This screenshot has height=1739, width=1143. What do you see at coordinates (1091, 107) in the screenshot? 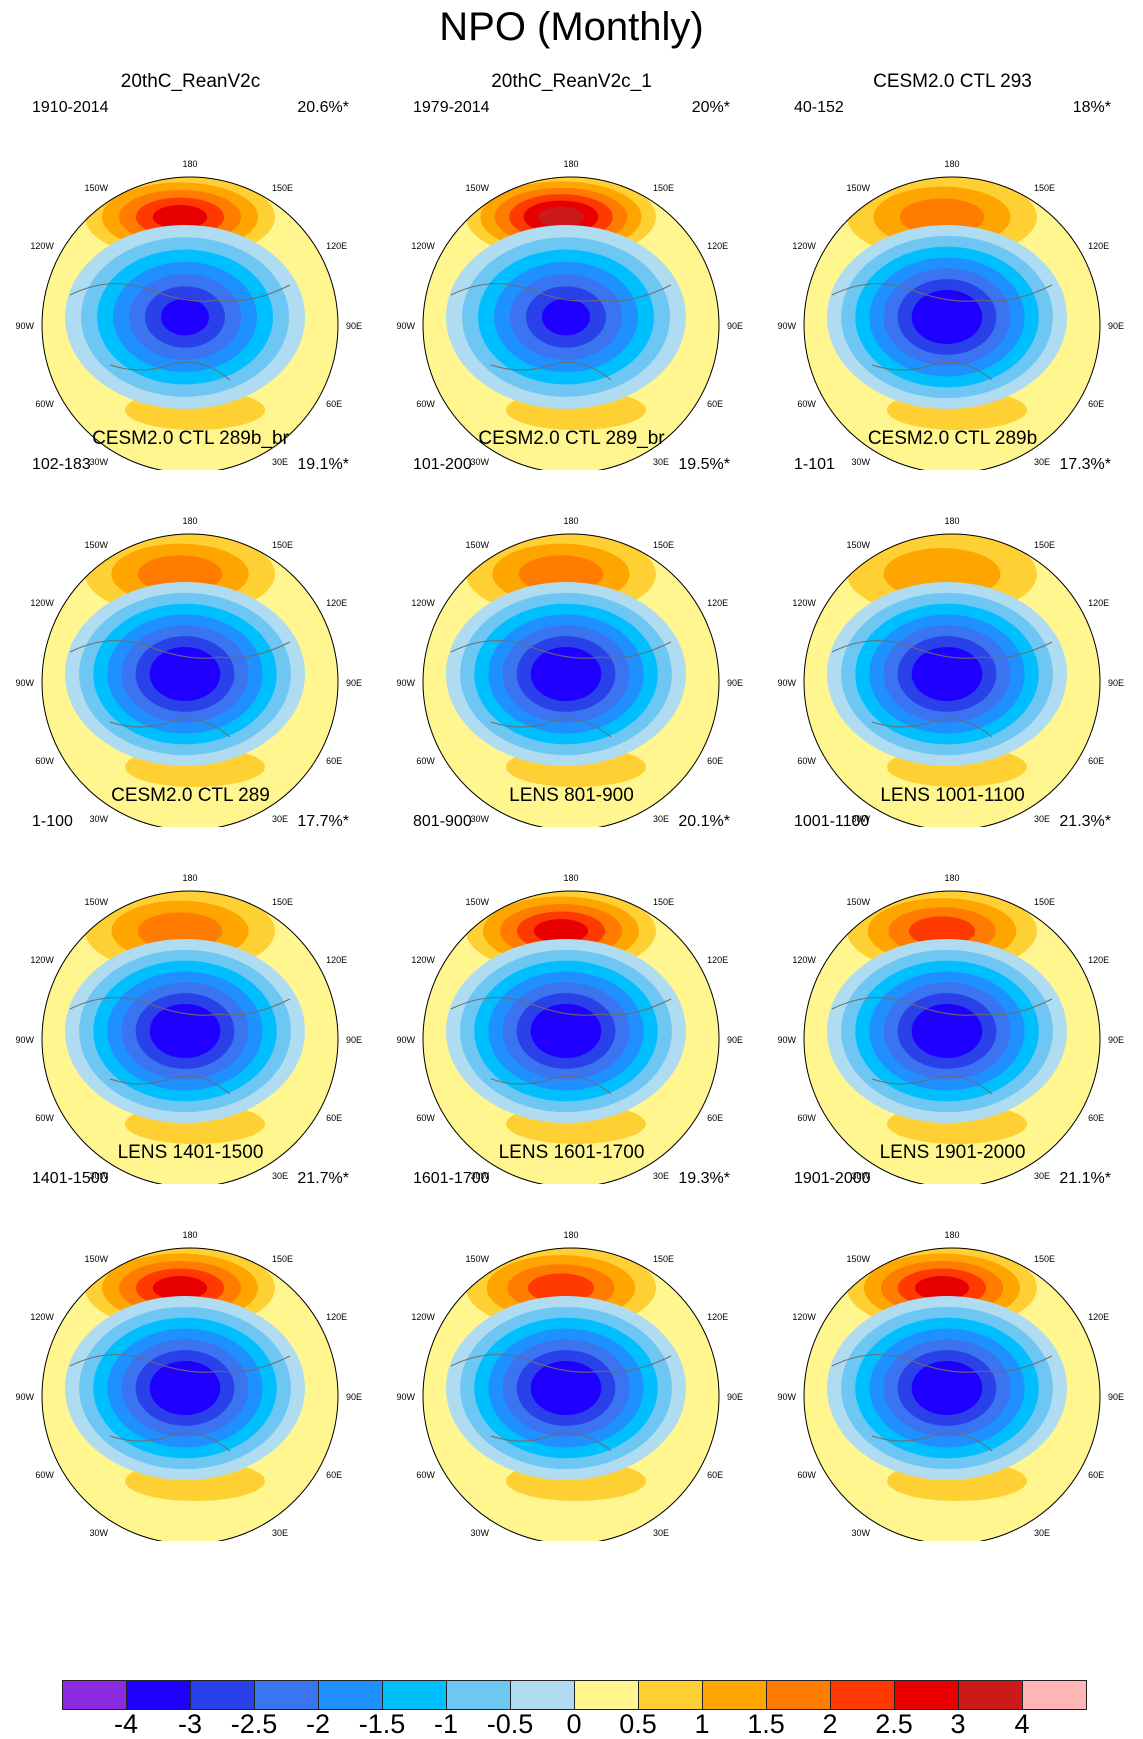
I see `panel-variance: 18%*` at bounding box center [1091, 107].